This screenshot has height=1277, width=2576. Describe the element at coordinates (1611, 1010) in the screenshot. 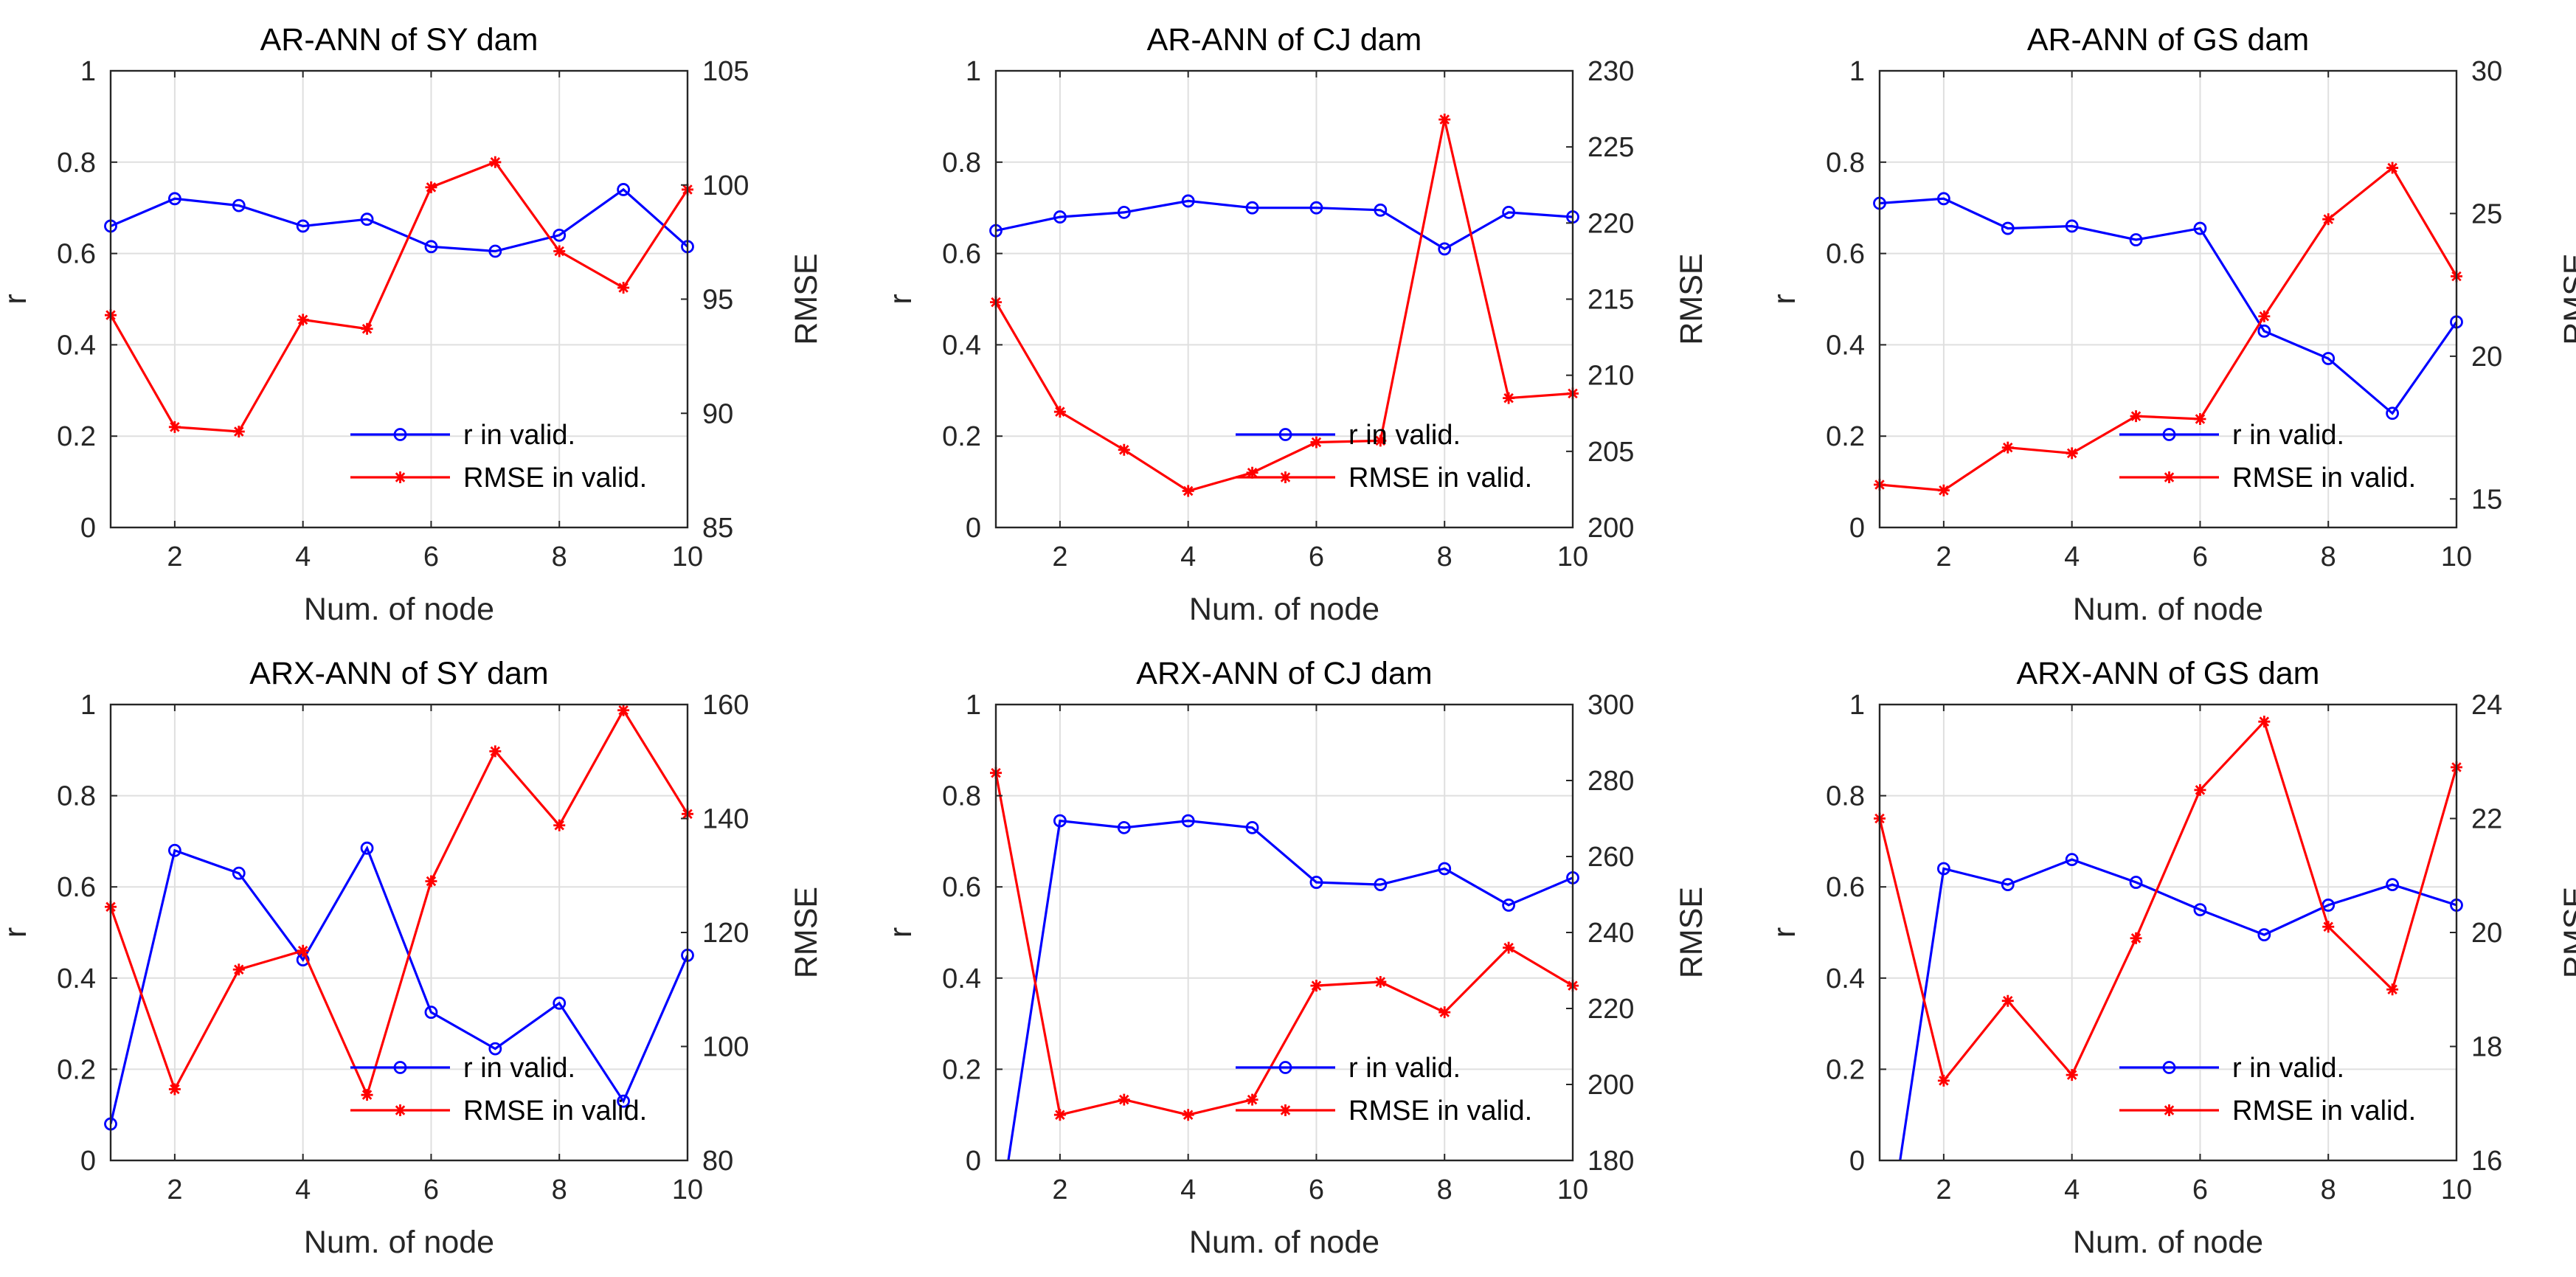

I see `y-right-tick-label: 220` at that location.